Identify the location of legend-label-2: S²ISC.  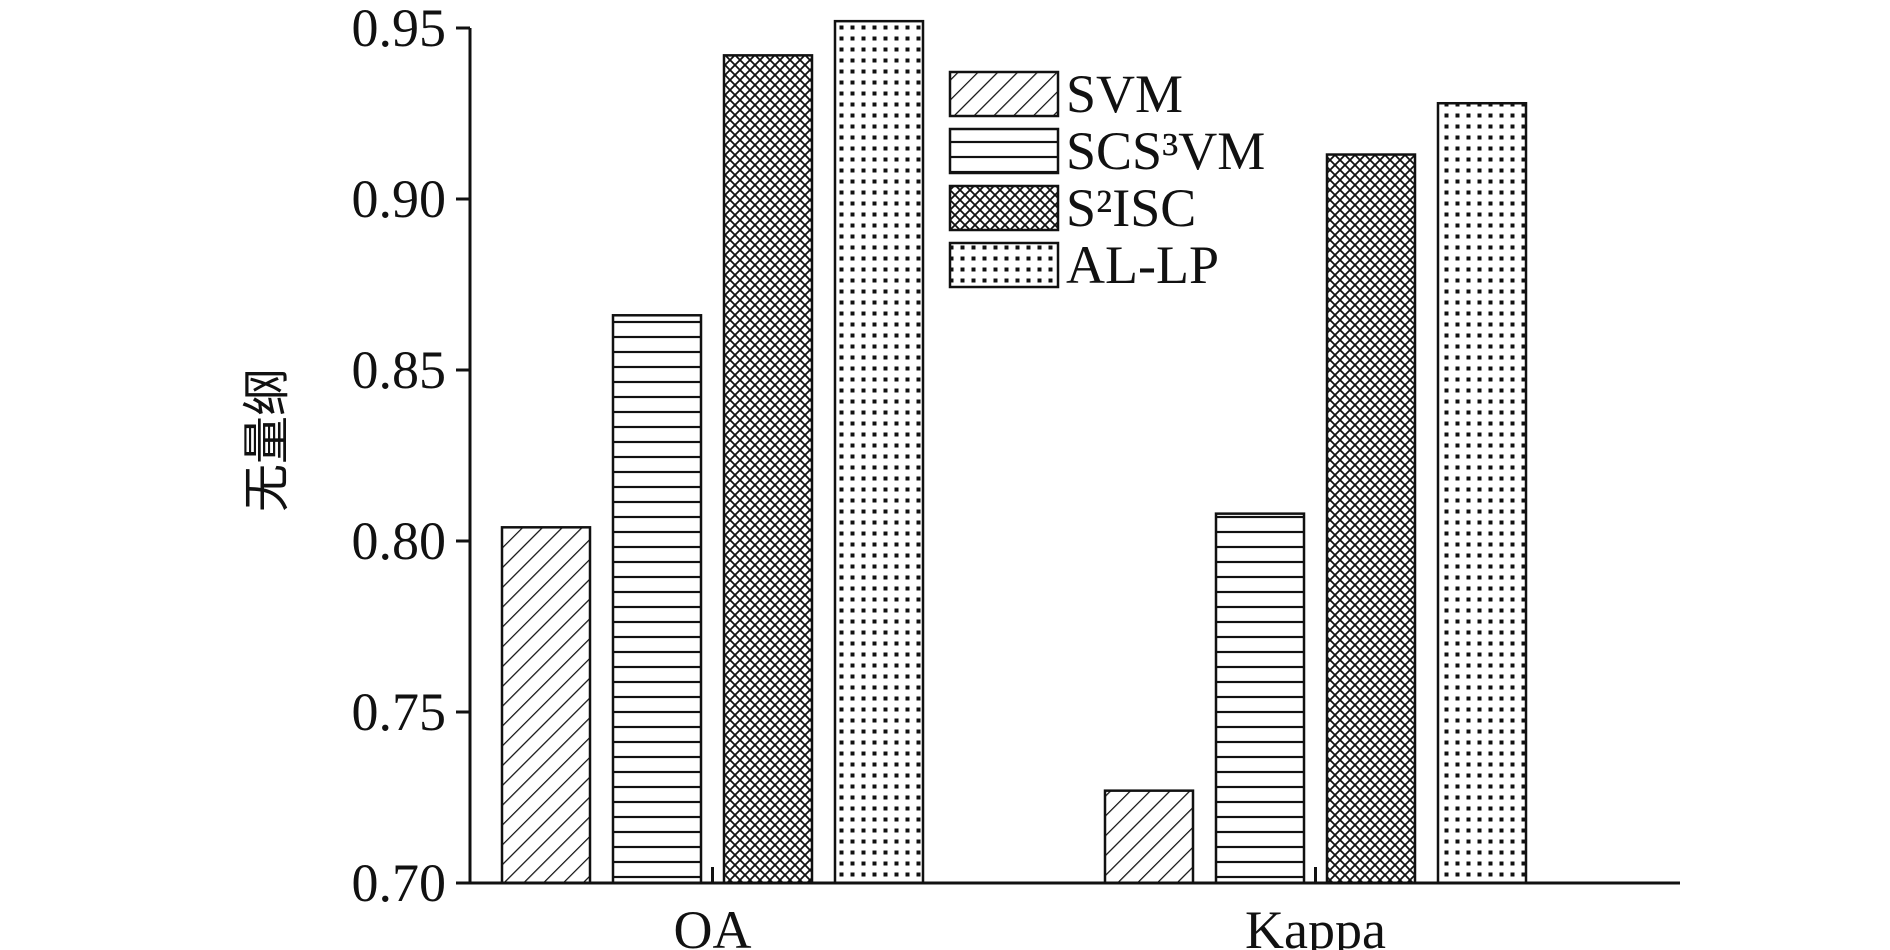
(1131, 208).